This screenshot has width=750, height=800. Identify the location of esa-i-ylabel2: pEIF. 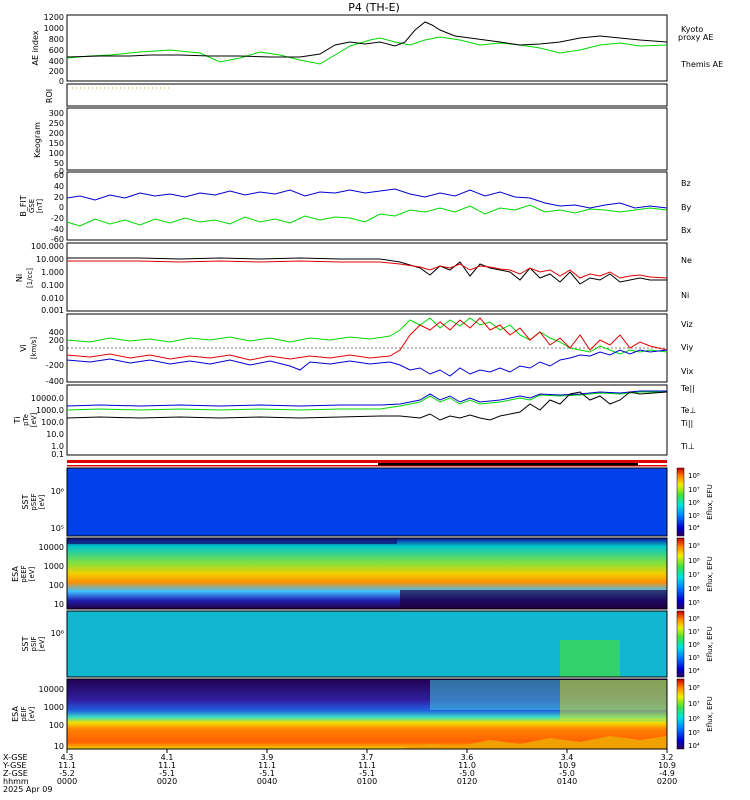
(24, 714).